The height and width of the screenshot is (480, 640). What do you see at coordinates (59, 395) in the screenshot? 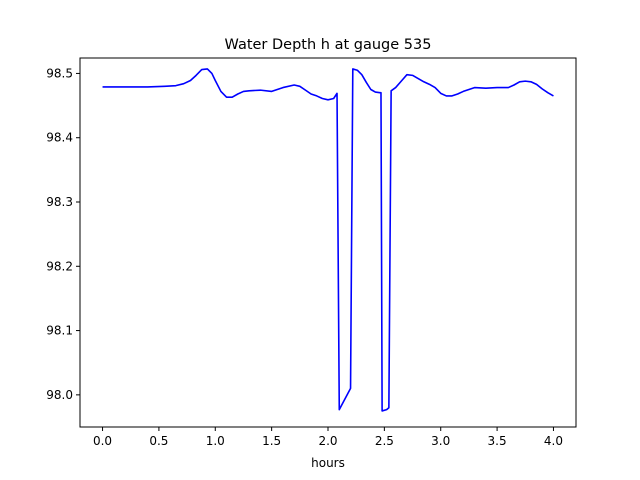
I see `y-tick-label: 98.0` at bounding box center [59, 395].